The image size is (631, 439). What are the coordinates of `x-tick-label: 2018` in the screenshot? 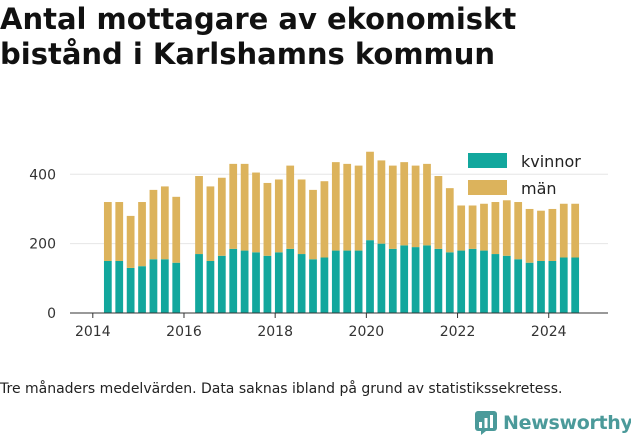 It's located at (275, 332).